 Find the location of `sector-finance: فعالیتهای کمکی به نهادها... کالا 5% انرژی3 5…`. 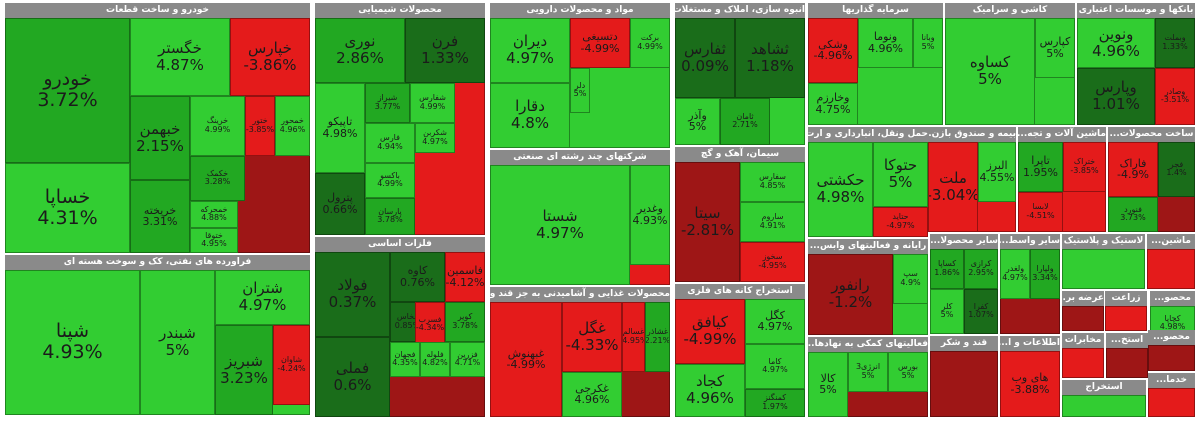

sector-finance: فعالیتهای کمکی به نهادها... کالا 5% انرژی3 5… is located at coordinates (868, 377).